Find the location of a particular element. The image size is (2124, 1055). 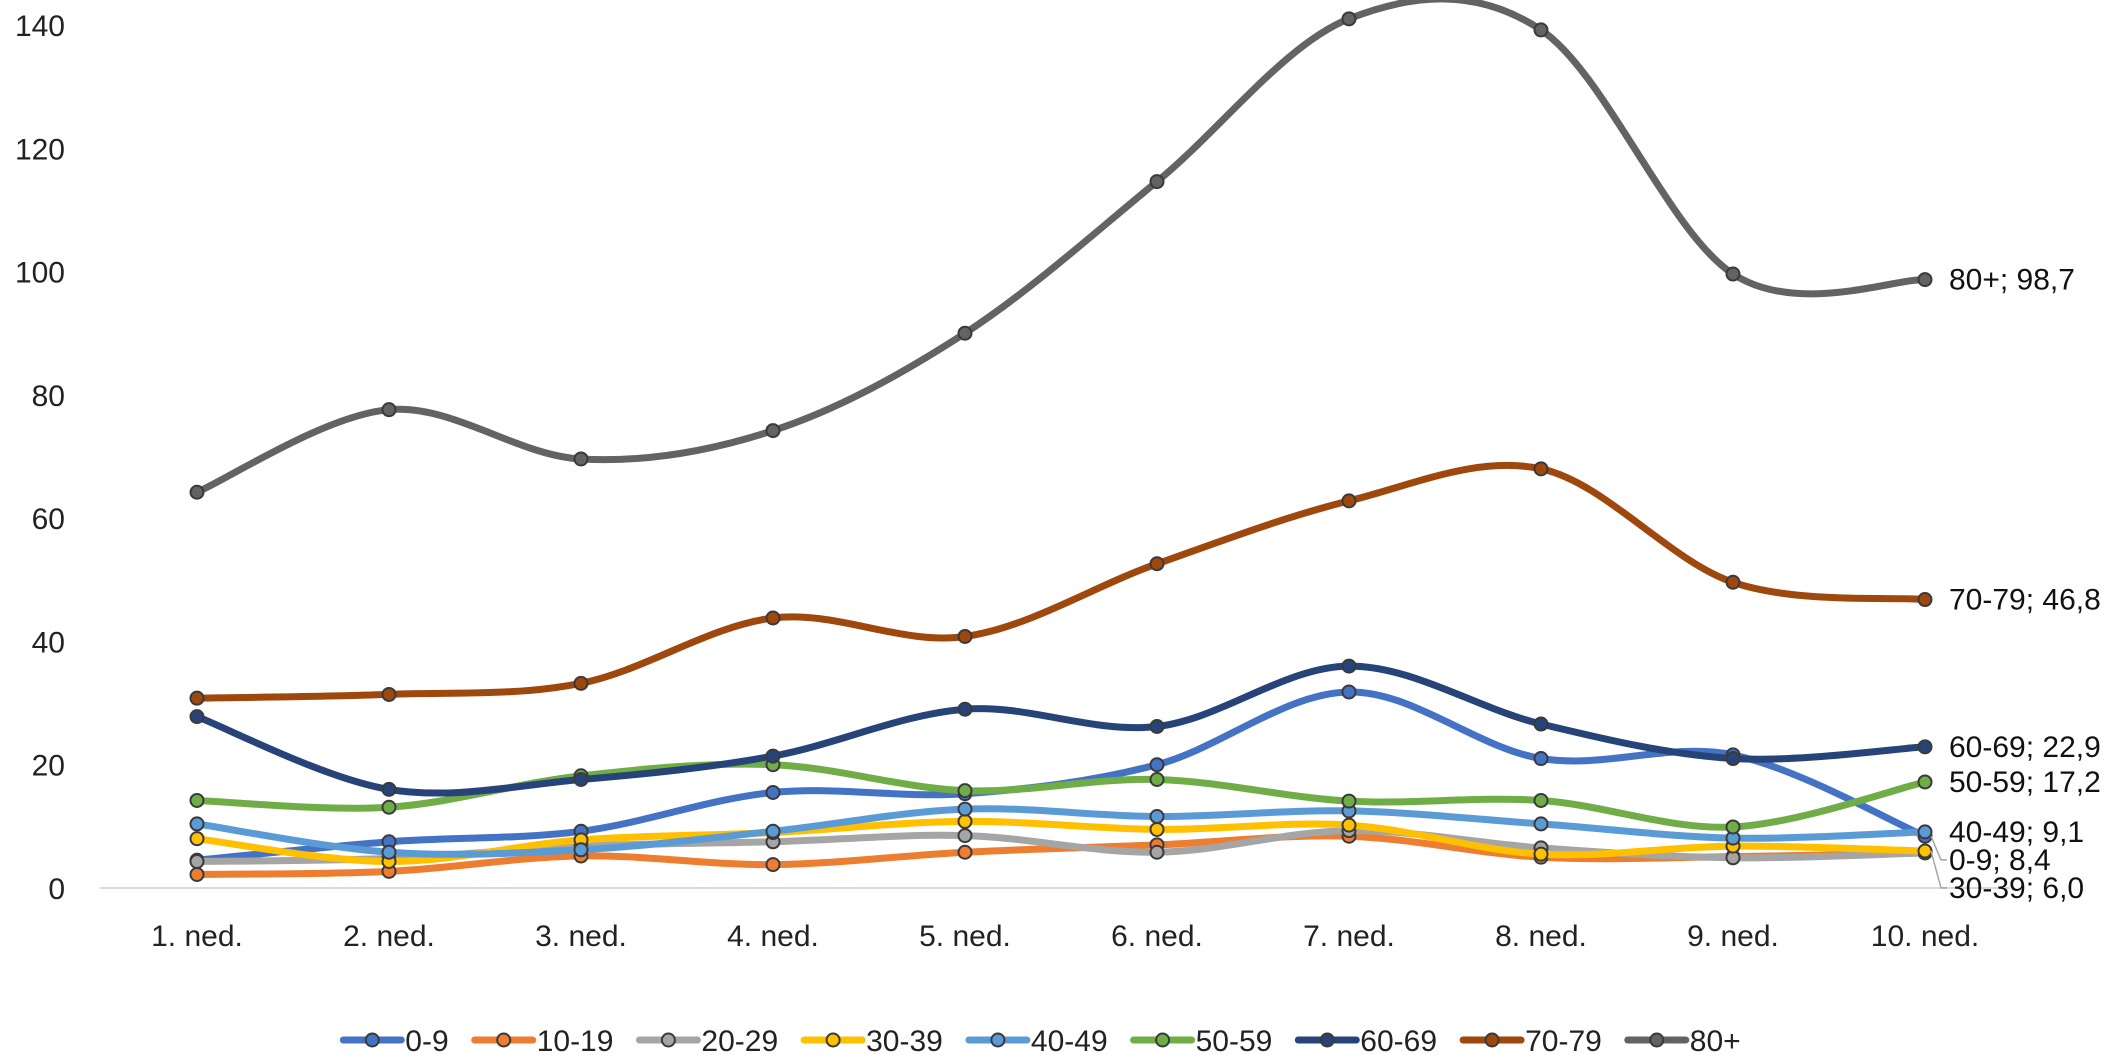

legend-item-0-9: 0-9 is located at coordinates (394, 1040).